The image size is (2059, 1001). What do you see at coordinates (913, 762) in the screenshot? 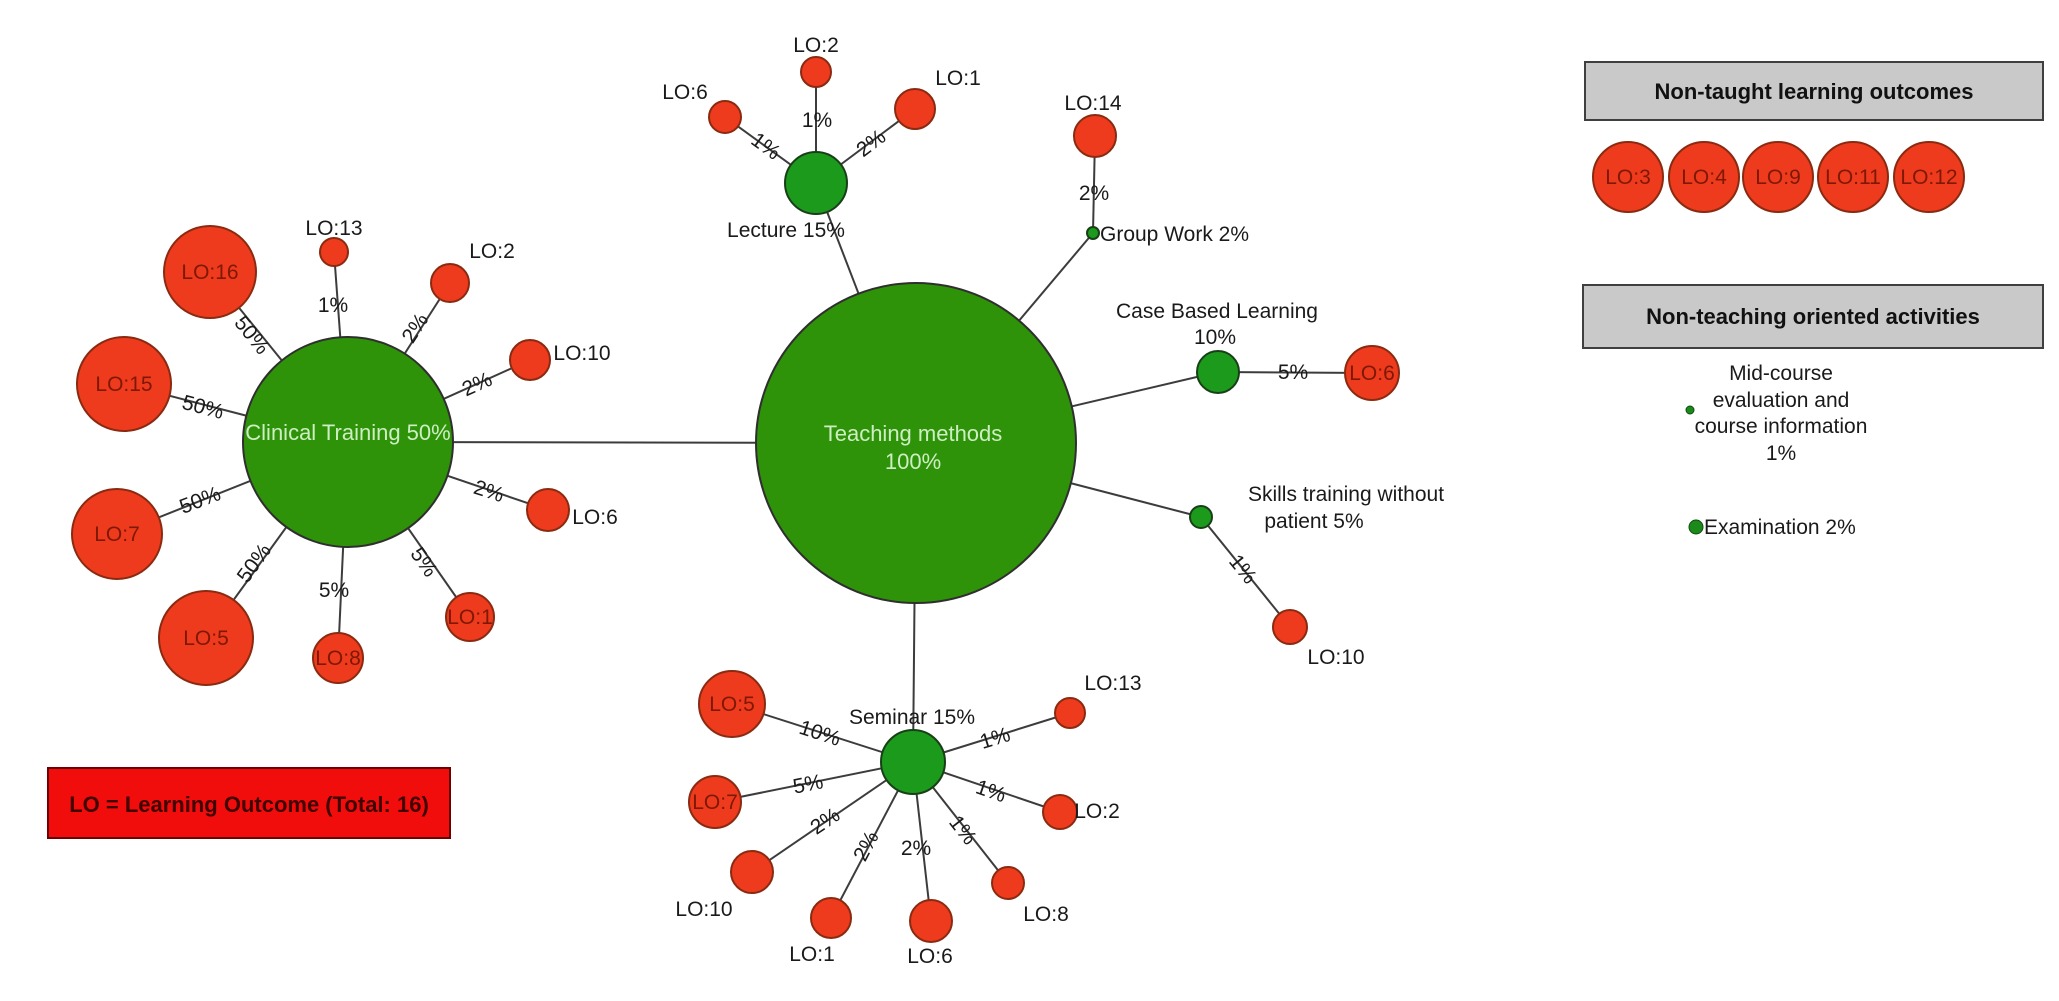
I see `node-seminar` at bounding box center [913, 762].